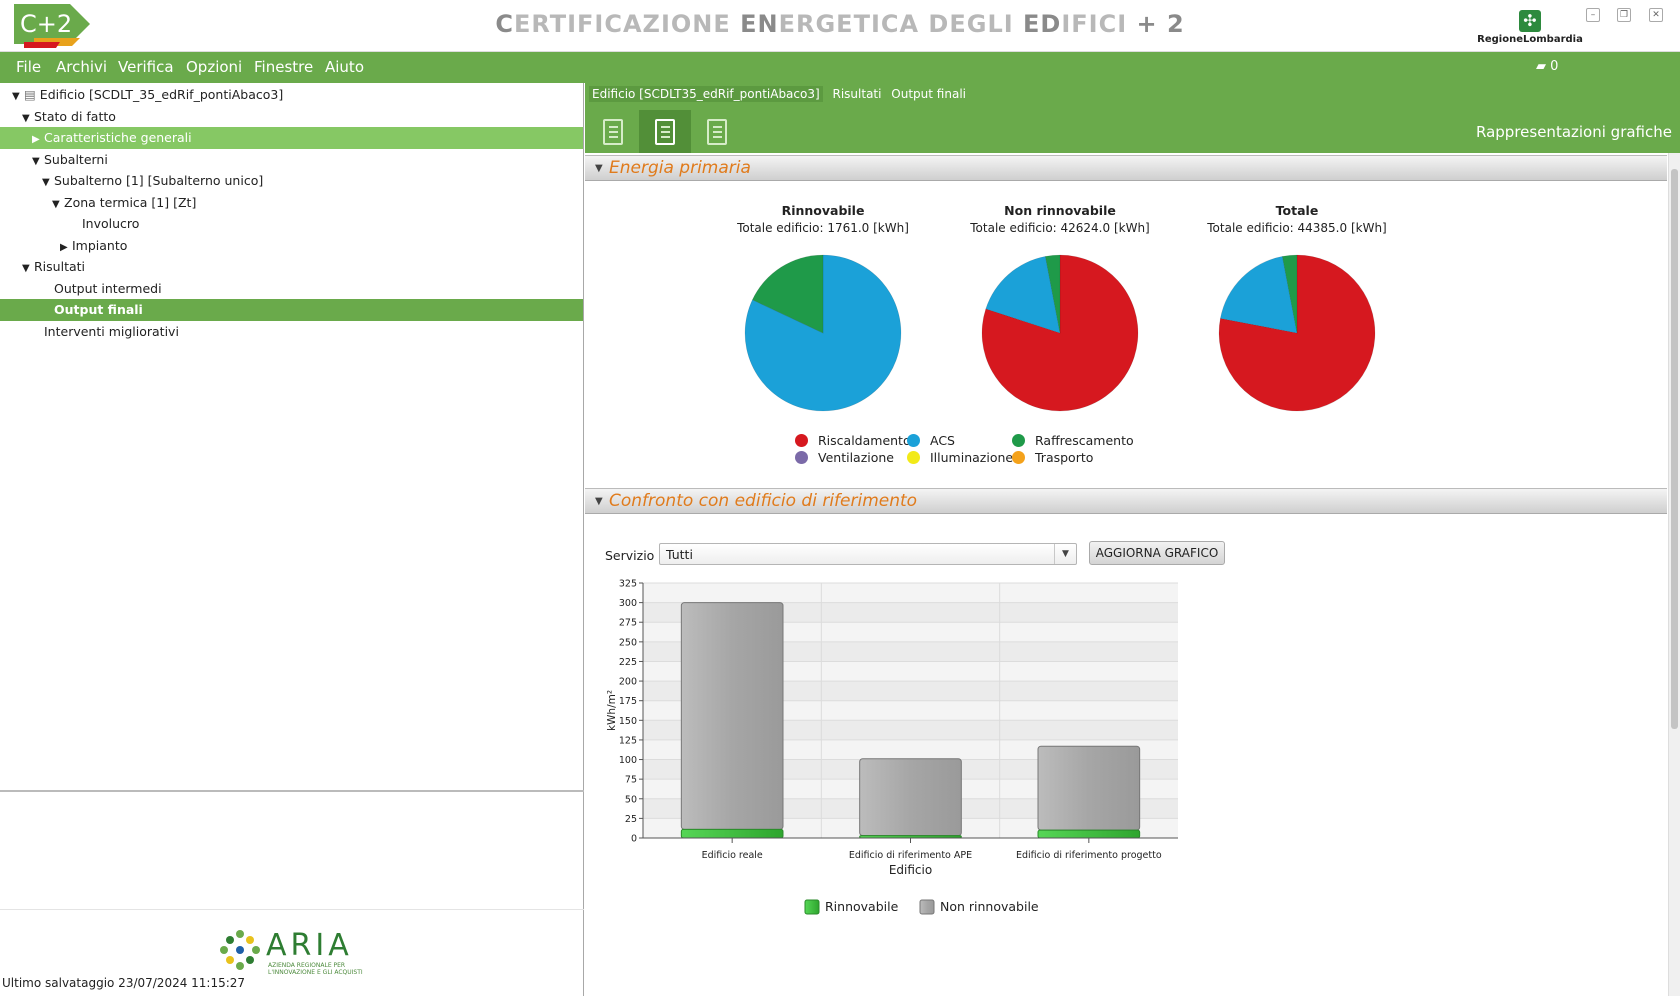  I want to click on tree-item: Output finali, so click(291, 310).